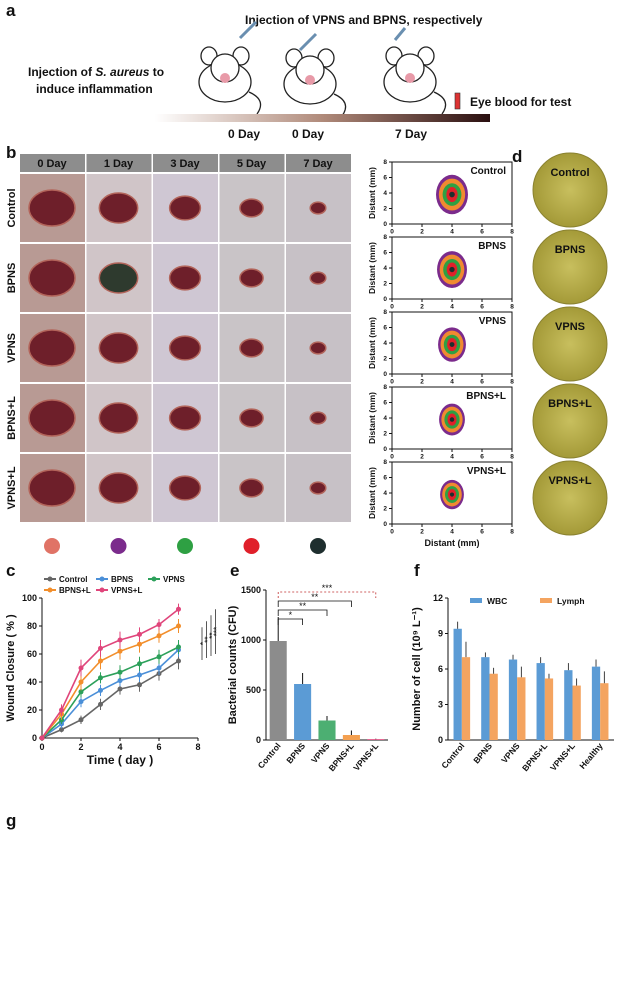 This screenshot has width=621, height=992. What do you see at coordinates (119, 747) in the screenshot?
I see `x-tick-label: 4` at bounding box center [119, 747].